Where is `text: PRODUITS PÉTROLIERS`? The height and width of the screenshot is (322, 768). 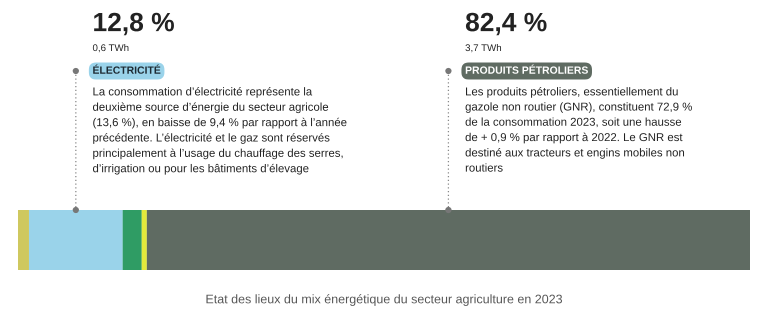
text: PRODUITS PÉTROLIERS is located at coordinates (527, 69).